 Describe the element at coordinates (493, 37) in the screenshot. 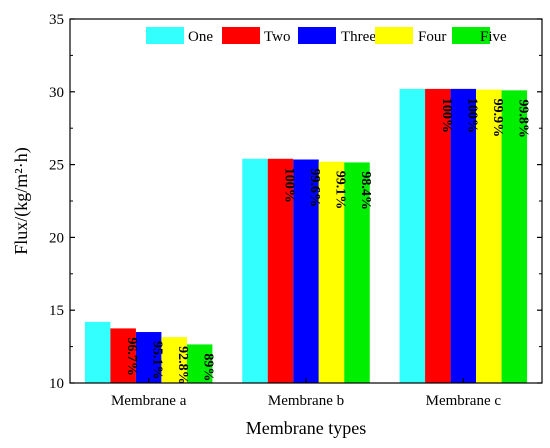

I see `legend-label-five: Five` at that location.